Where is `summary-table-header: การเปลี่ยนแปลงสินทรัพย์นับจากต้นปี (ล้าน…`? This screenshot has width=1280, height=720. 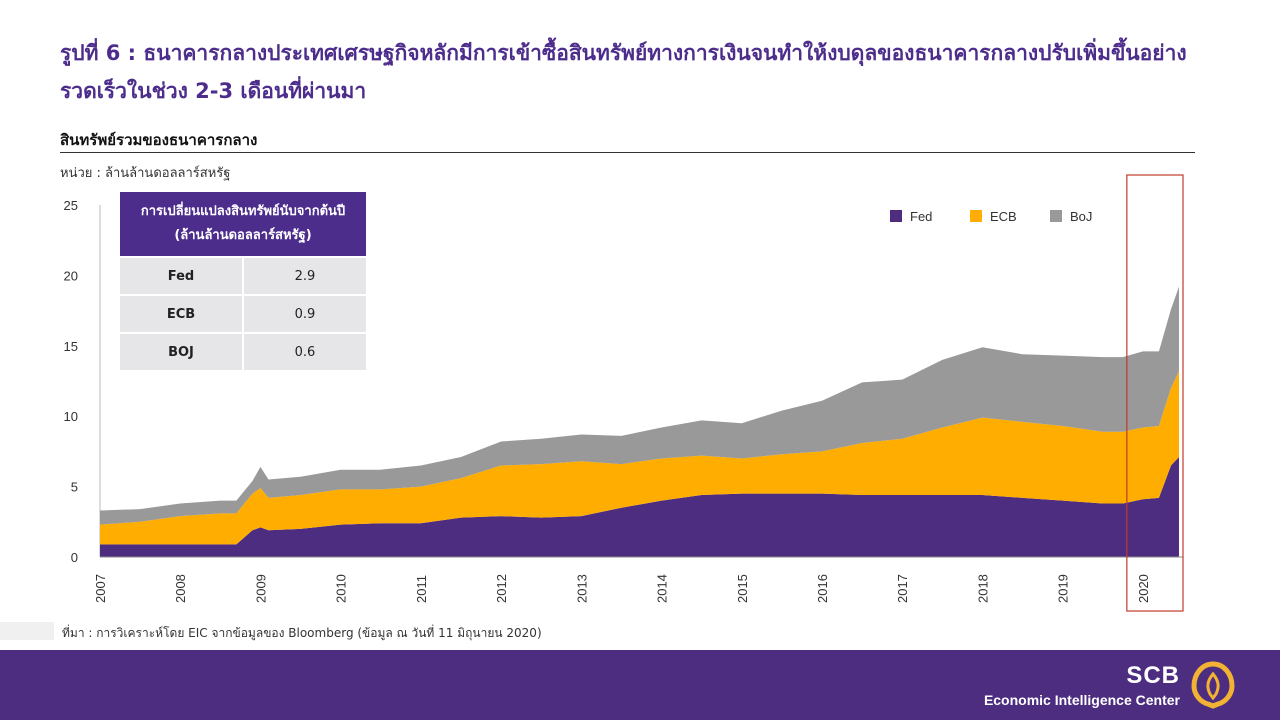
summary-table-header: การเปลี่ยนแปลงสินทรัพย์นับจากต้นปี (ล้าน… is located at coordinates (243, 224).